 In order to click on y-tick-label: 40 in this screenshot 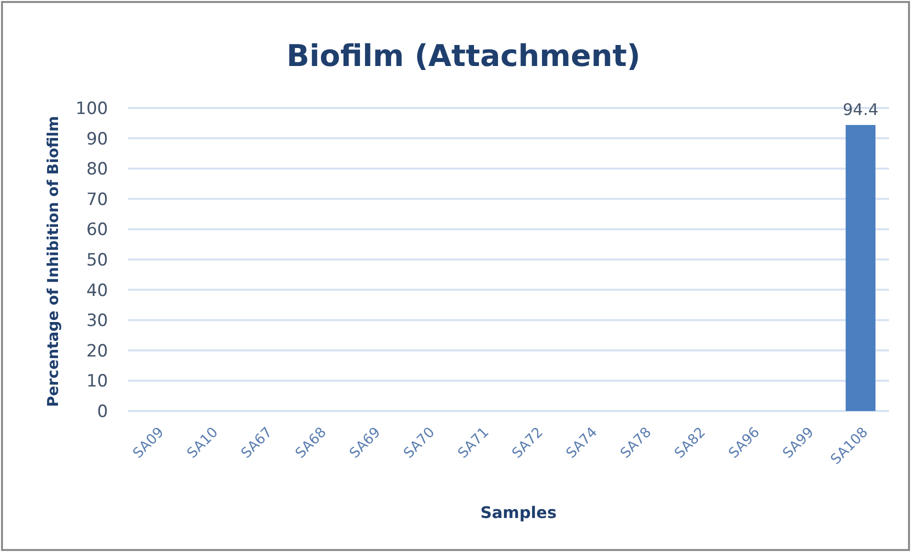, I will do `click(97, 290)`.